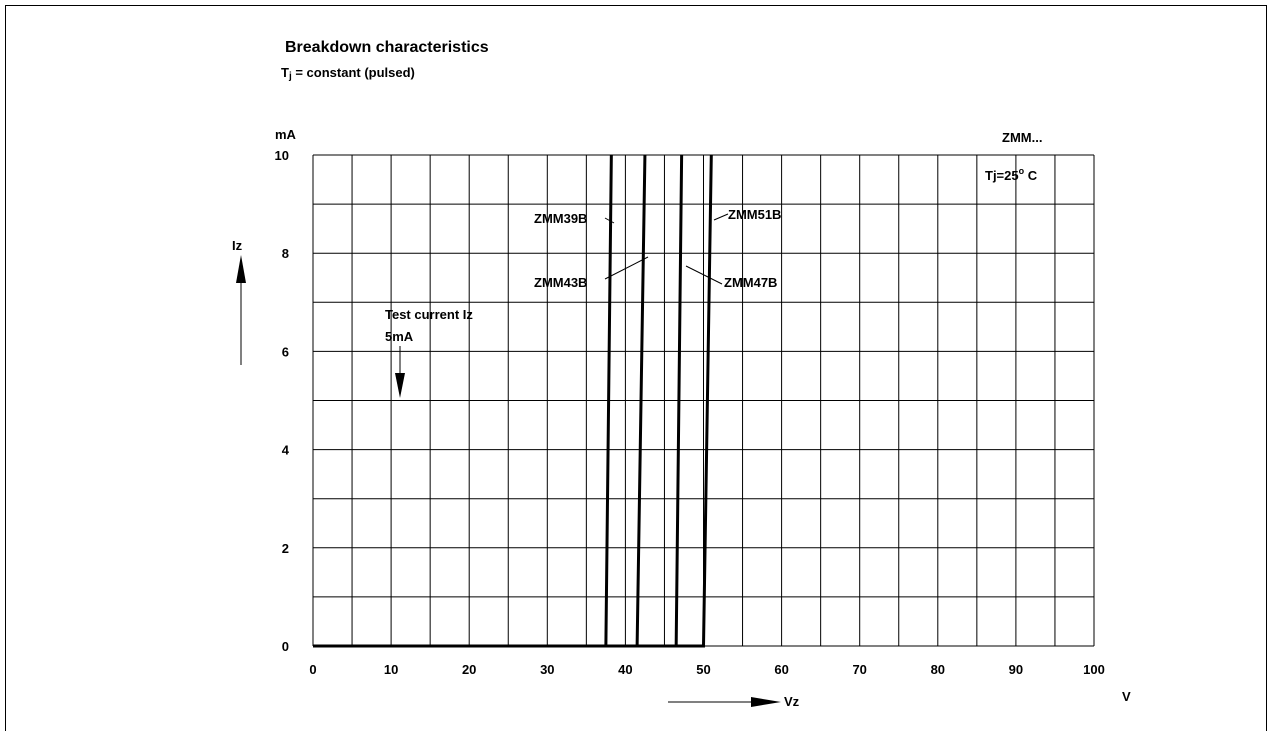  I want to click on series-label-zmm43b: ZMM43B, so click(591, 273).